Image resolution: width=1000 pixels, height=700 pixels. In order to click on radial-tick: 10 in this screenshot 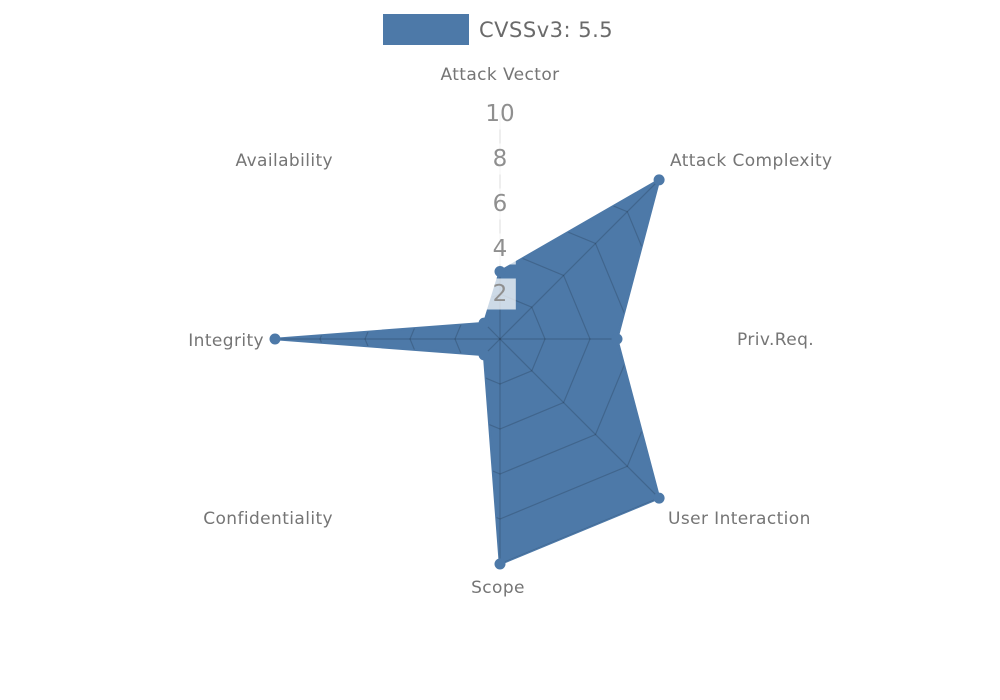, I will do `click(500, 114)`.